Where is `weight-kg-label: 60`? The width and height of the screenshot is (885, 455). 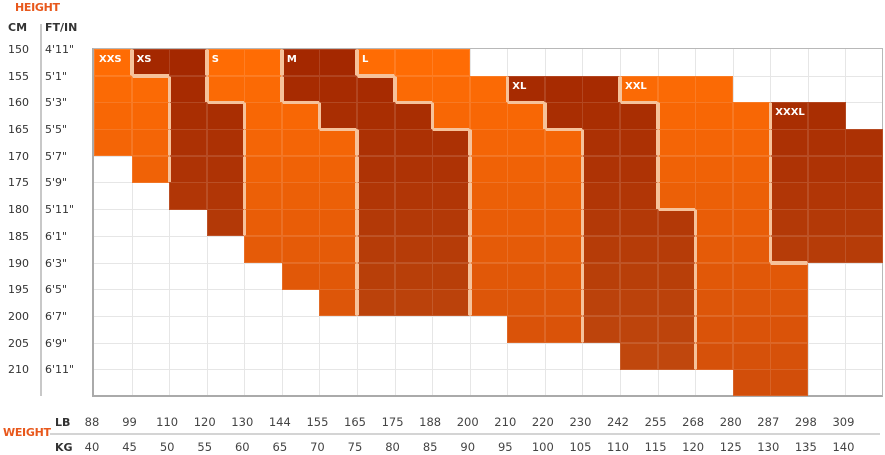 weight-kg-label: 60 is located at coordinates (242, 447).